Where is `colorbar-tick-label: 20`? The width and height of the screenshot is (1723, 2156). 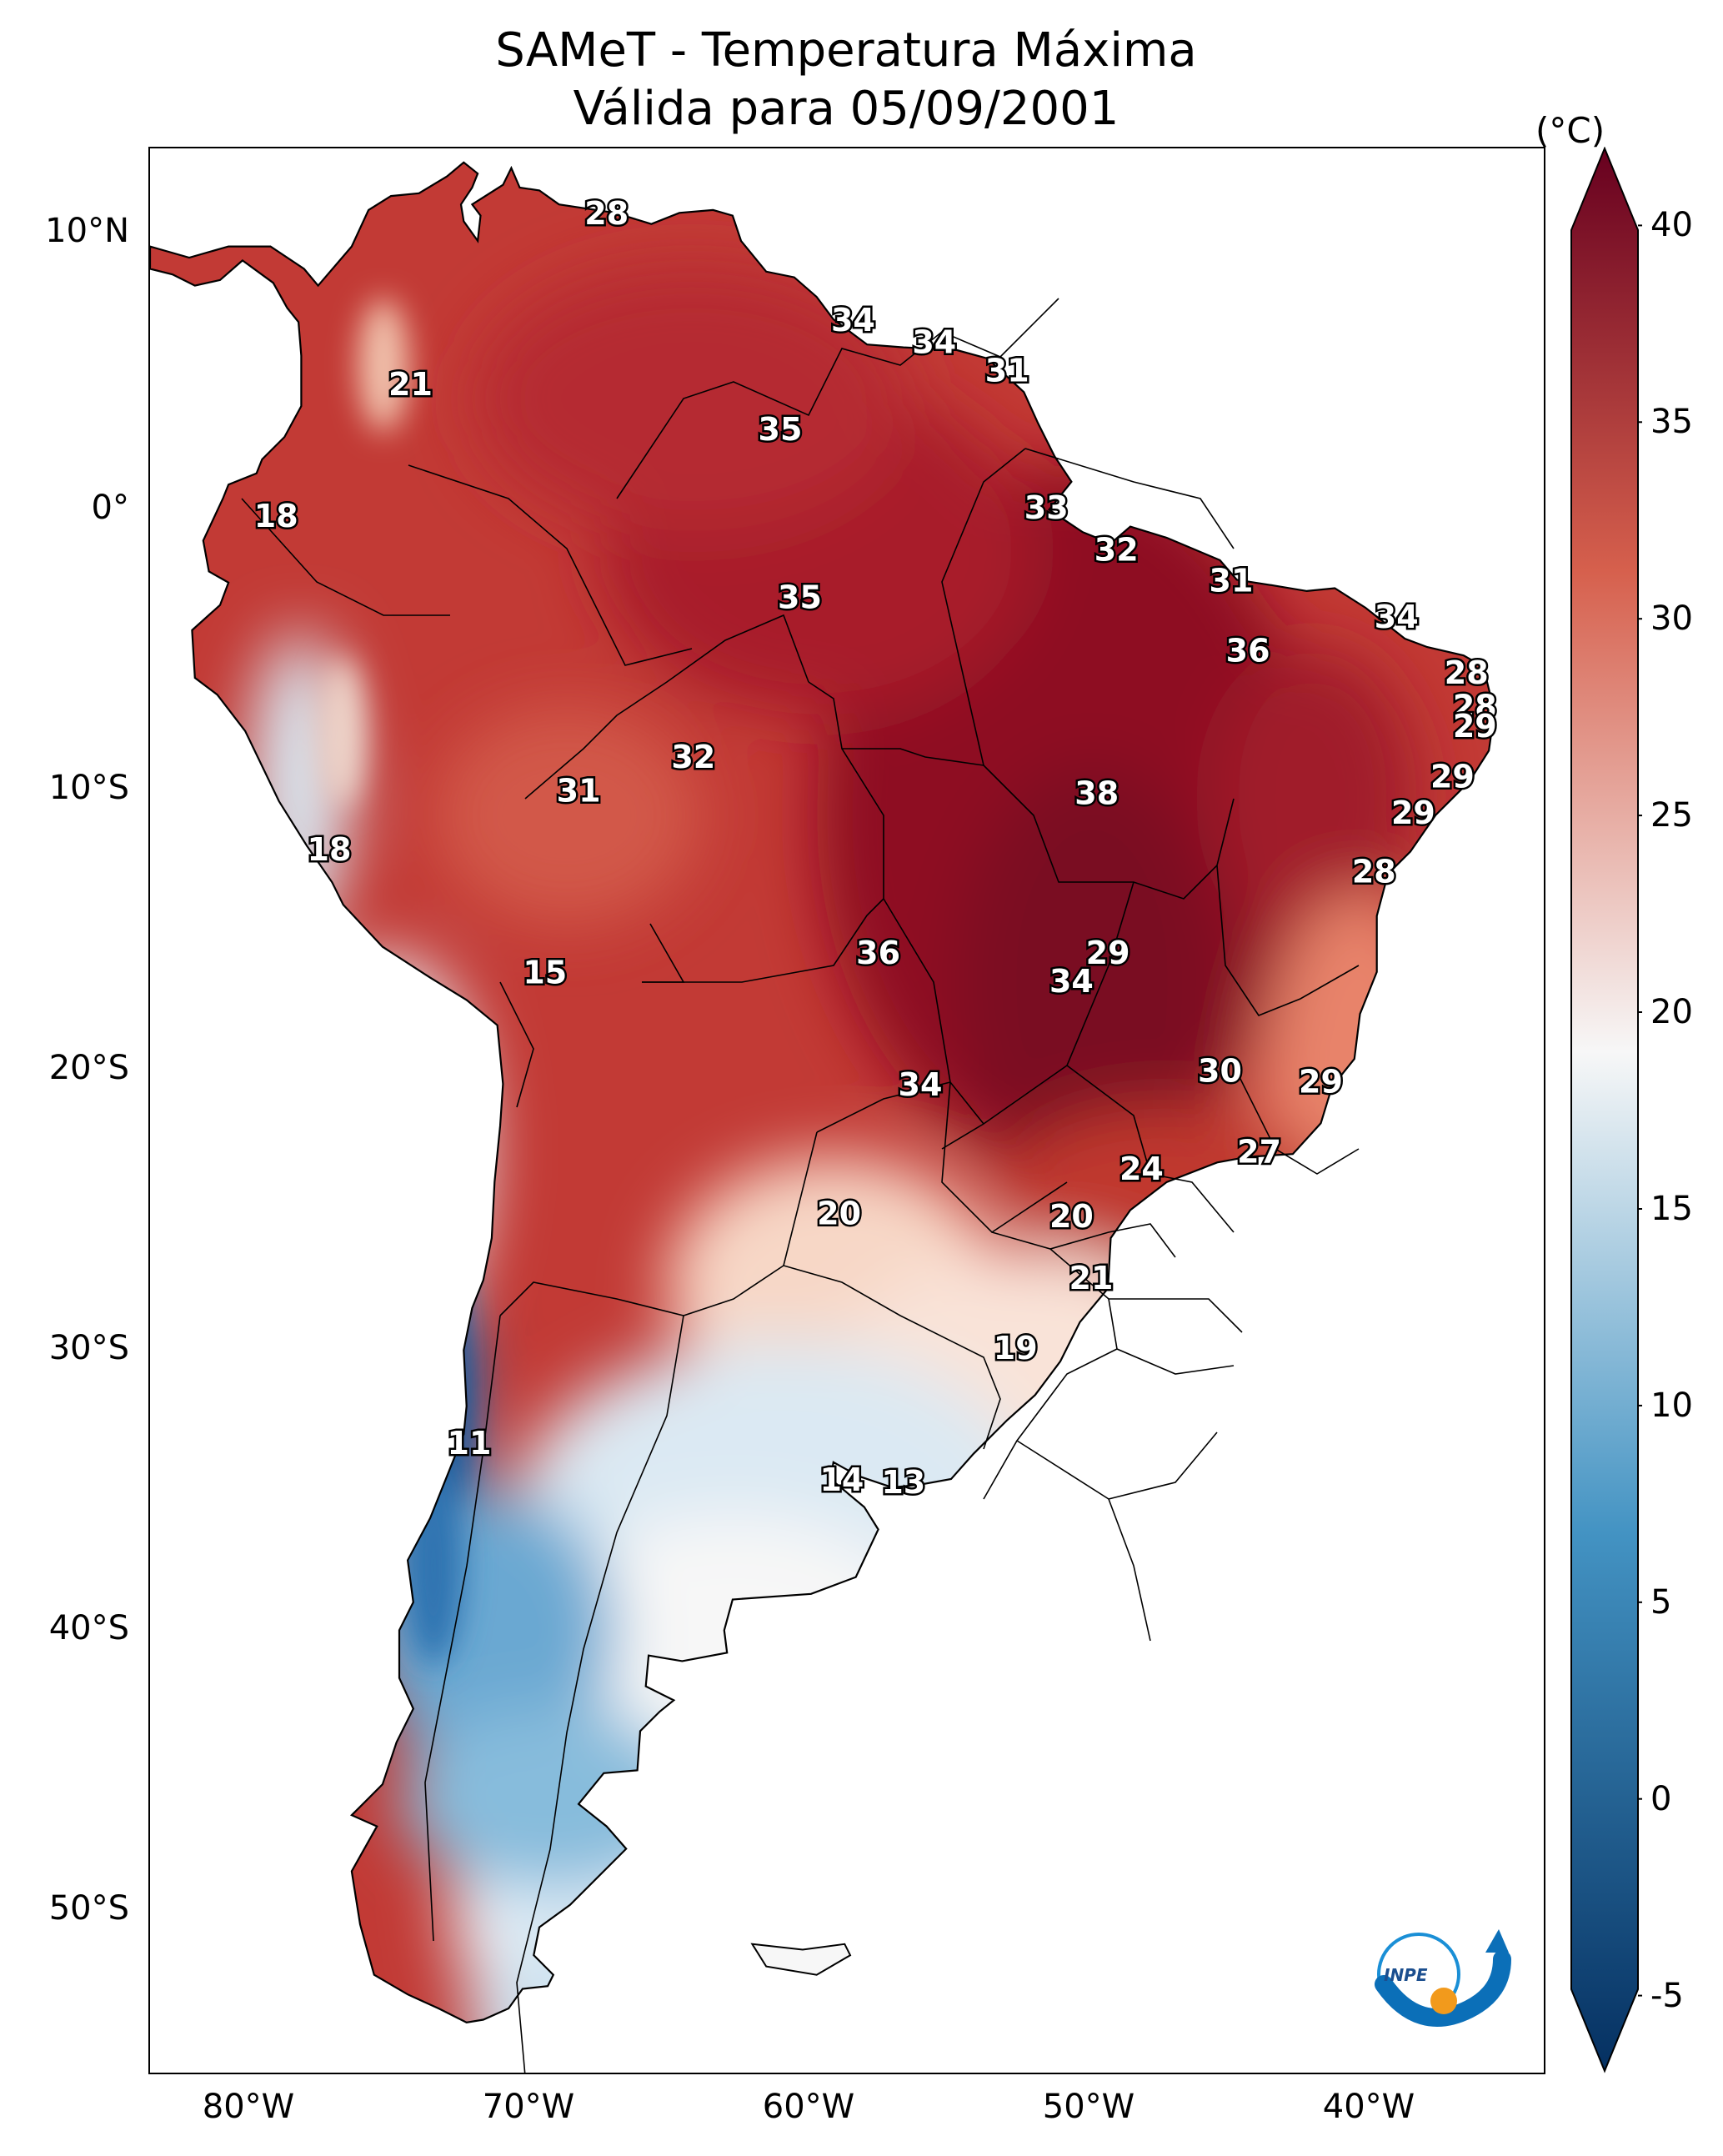
colorbar-tick-label: 20 is located at coordinates (1671, 1012).